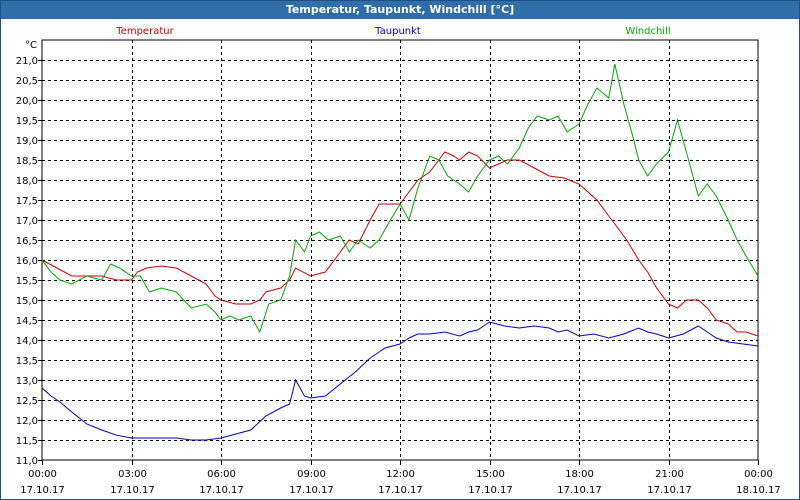 This screenshot has width=800, height=500. Describe the element at coordinates (27, 321) in the screenshot. I see `y-tick-label: 14,5` at that location.